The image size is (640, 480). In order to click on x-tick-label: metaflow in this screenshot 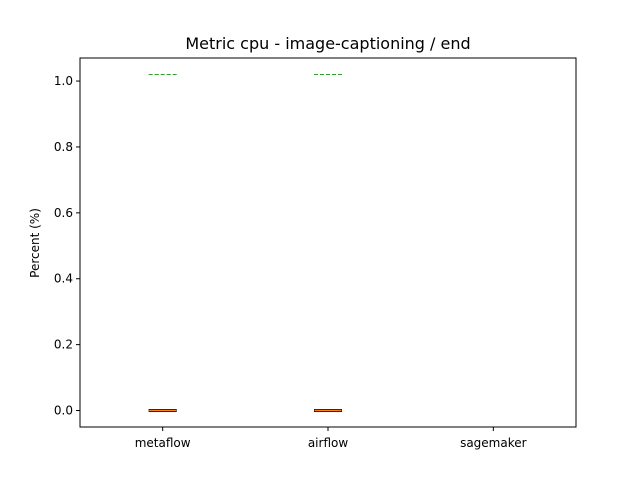, I will do `click(163, 443)`.